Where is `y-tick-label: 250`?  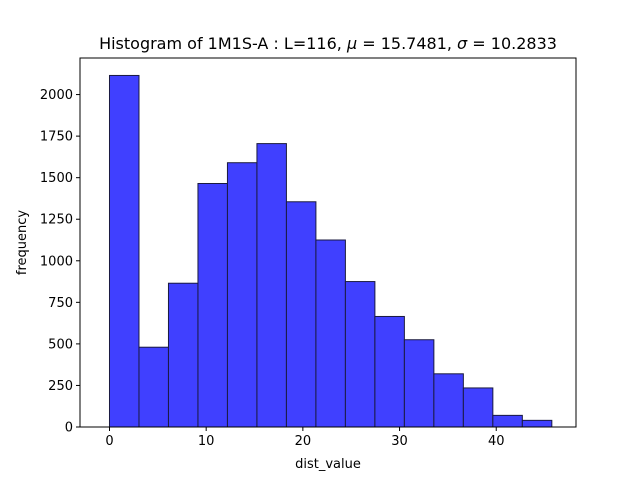
y-tick-label: 250 is located at coordinates (60, 386).